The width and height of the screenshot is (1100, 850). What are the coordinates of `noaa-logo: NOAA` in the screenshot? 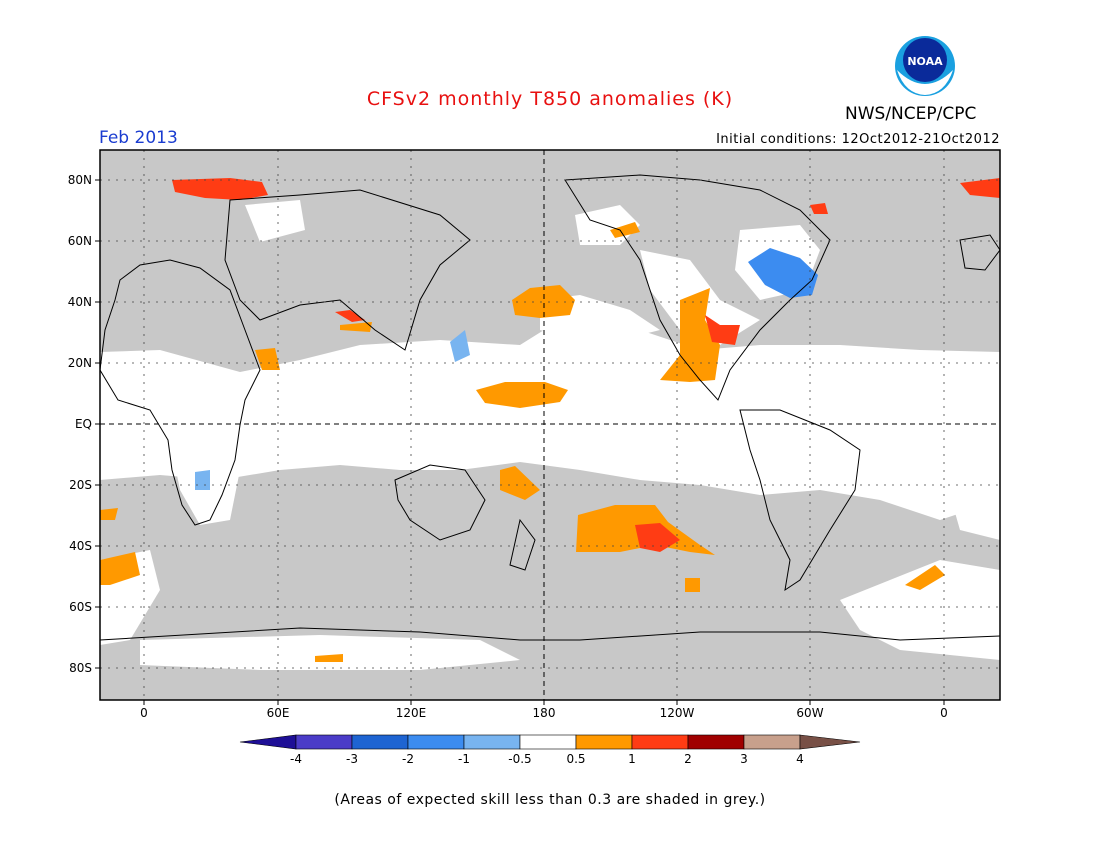 It's located at (925, 66).